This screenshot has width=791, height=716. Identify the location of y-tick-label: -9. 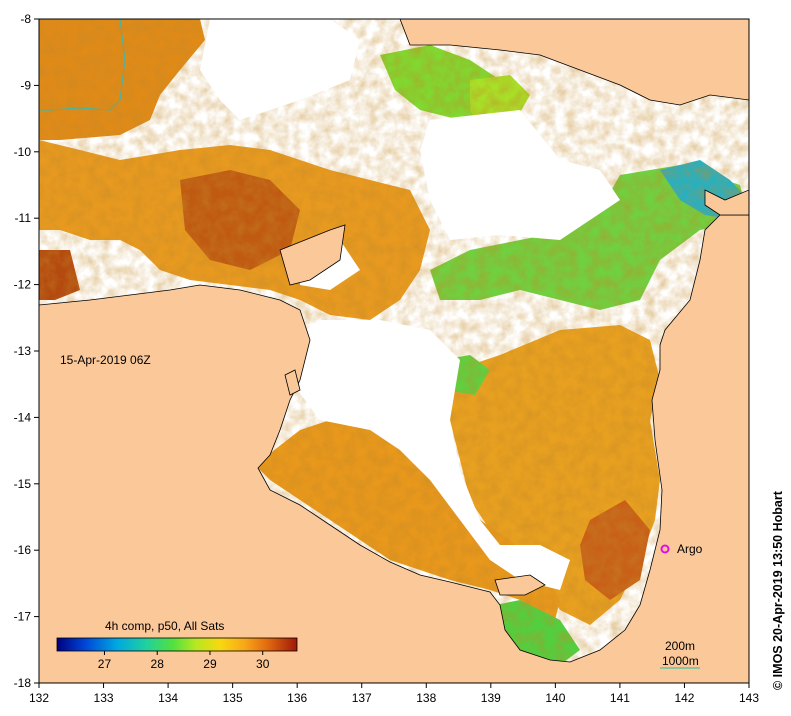
(25, 85).